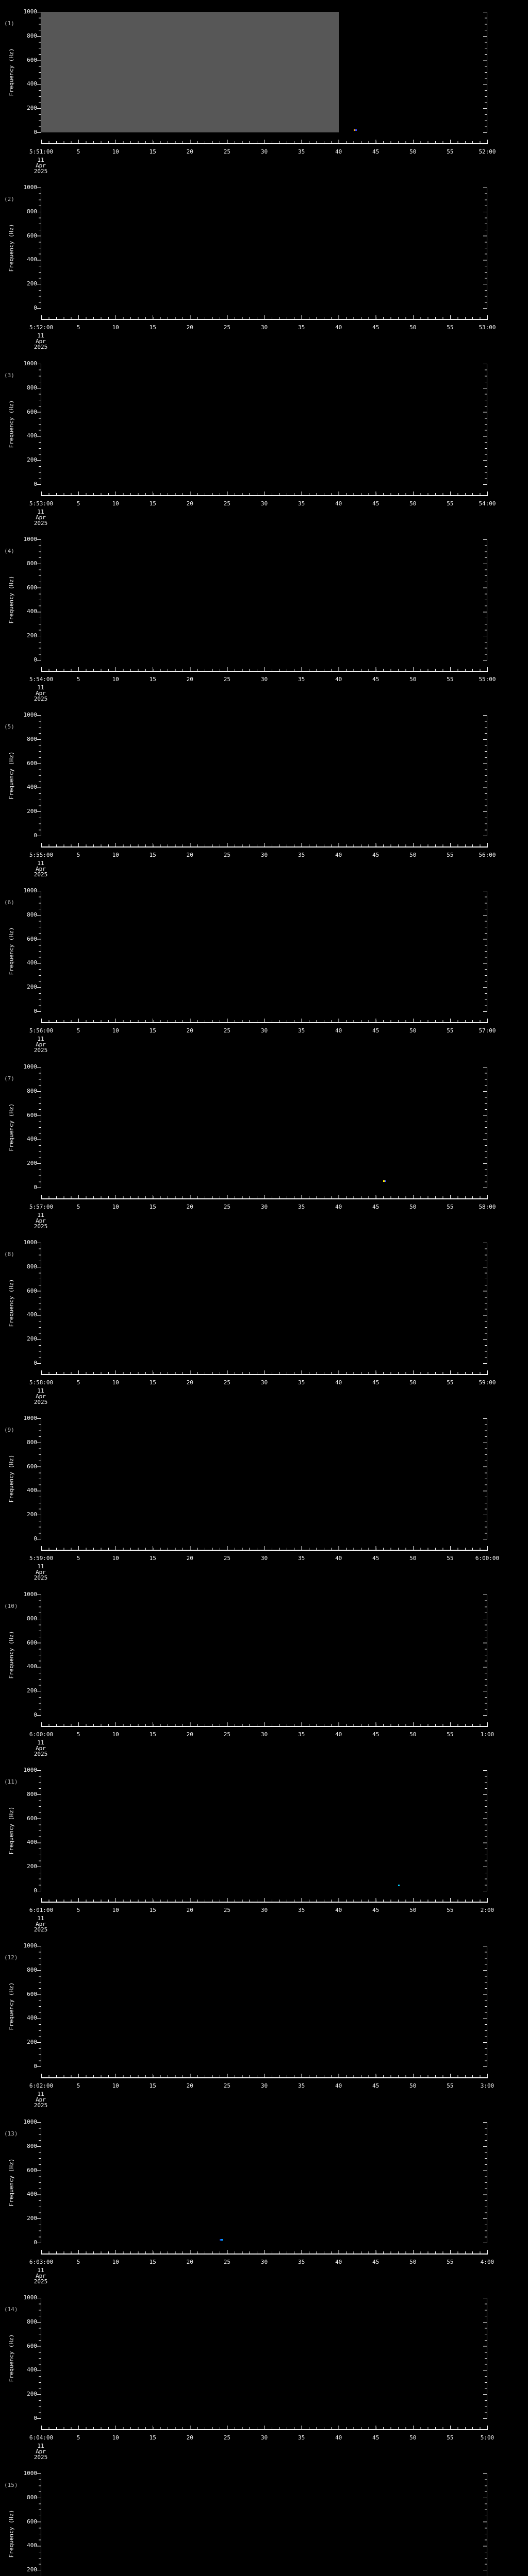 The width and height of the screenshot is (528, 2576). What do you see at coordinates (11, 1479) in the screenshot?
I see `frequency-axis-title: Frequency (Hz)` at bounding box center [11, 1479].